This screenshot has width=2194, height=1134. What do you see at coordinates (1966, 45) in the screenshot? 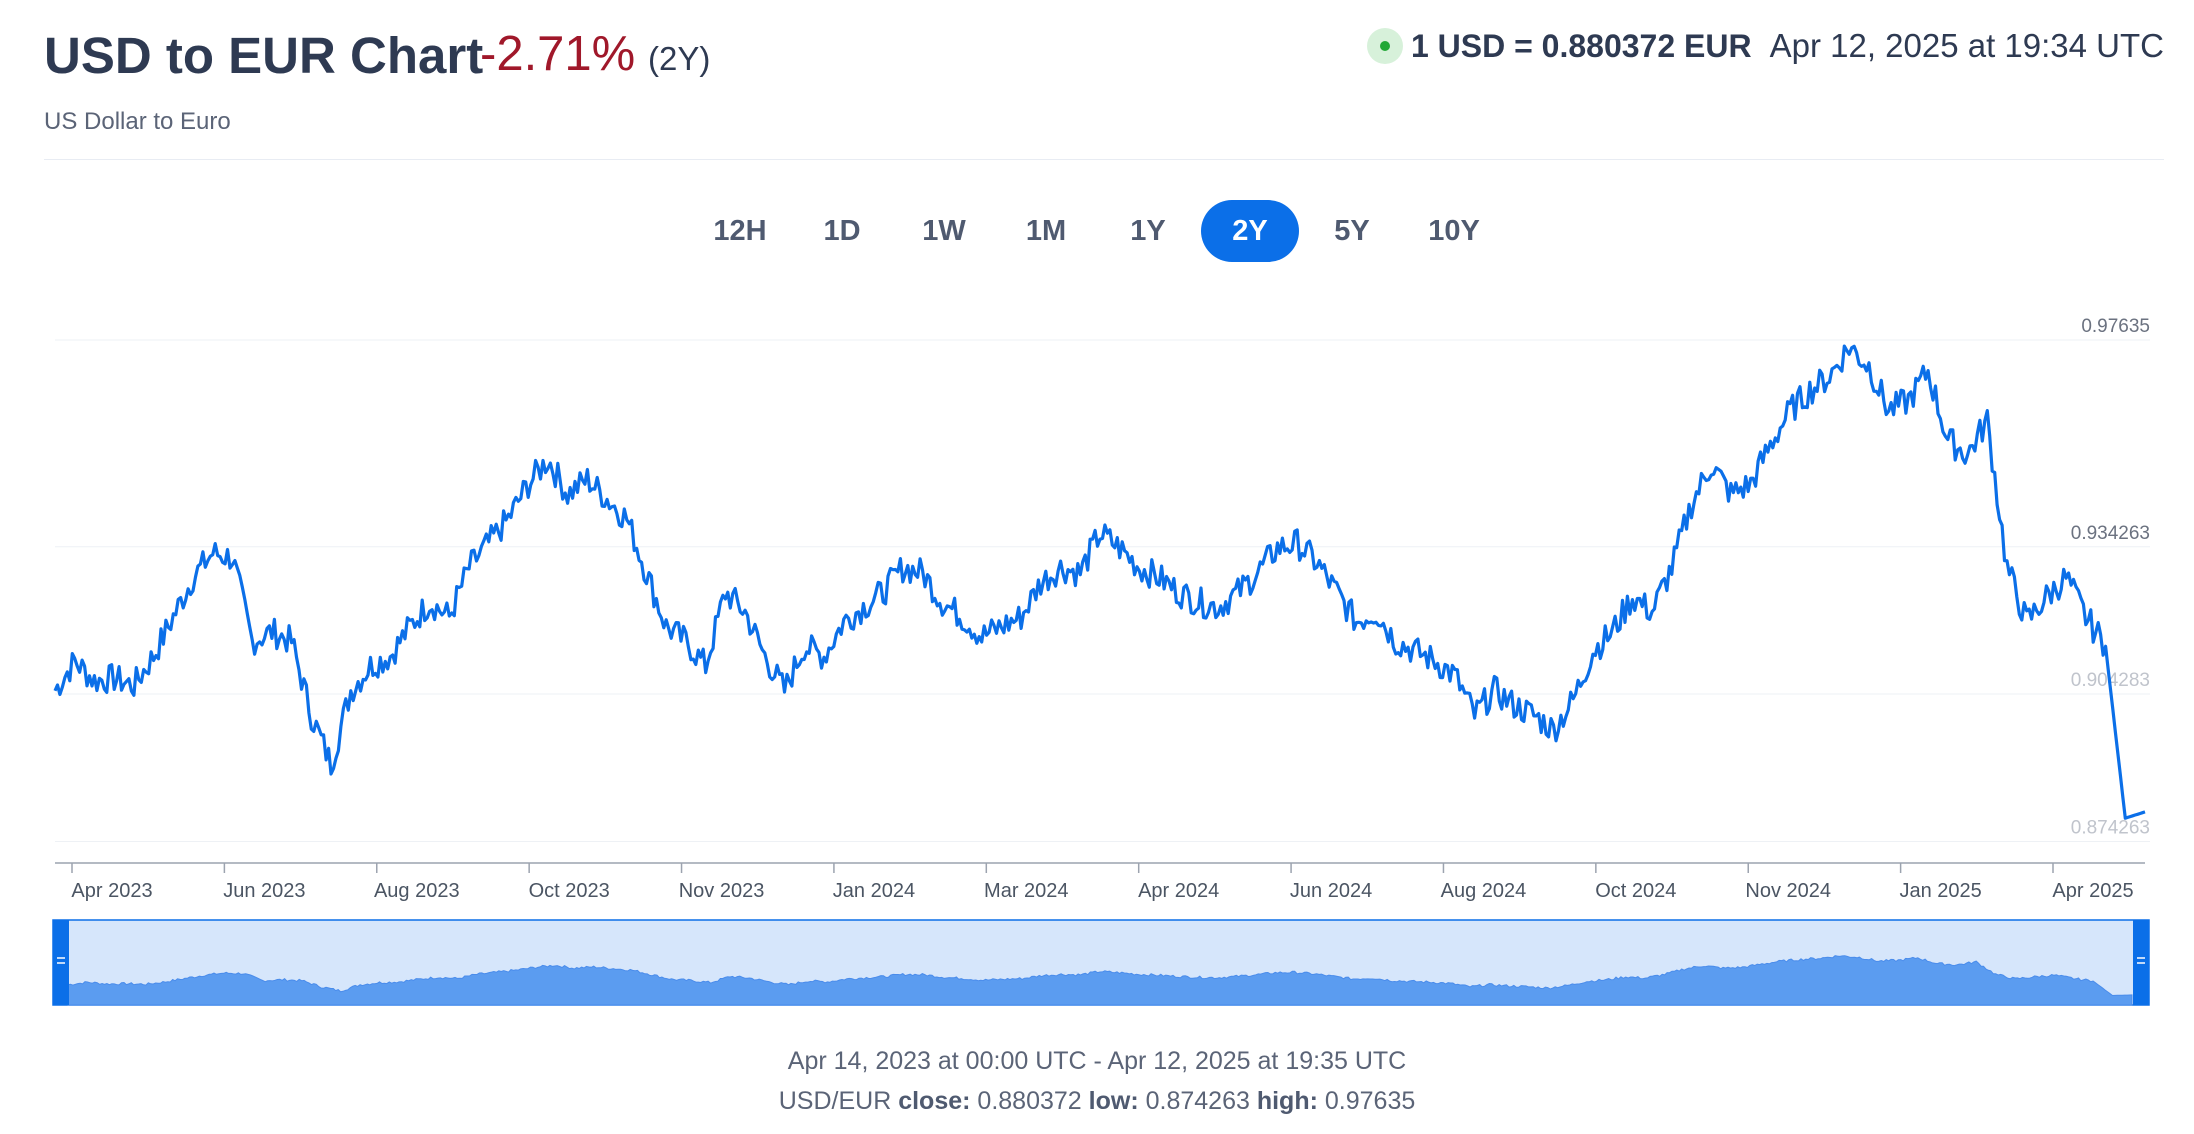
I see `rate-timestamp: Apr 12, 2025 at 19:34 UTC` at bounding box center [1966, 45].